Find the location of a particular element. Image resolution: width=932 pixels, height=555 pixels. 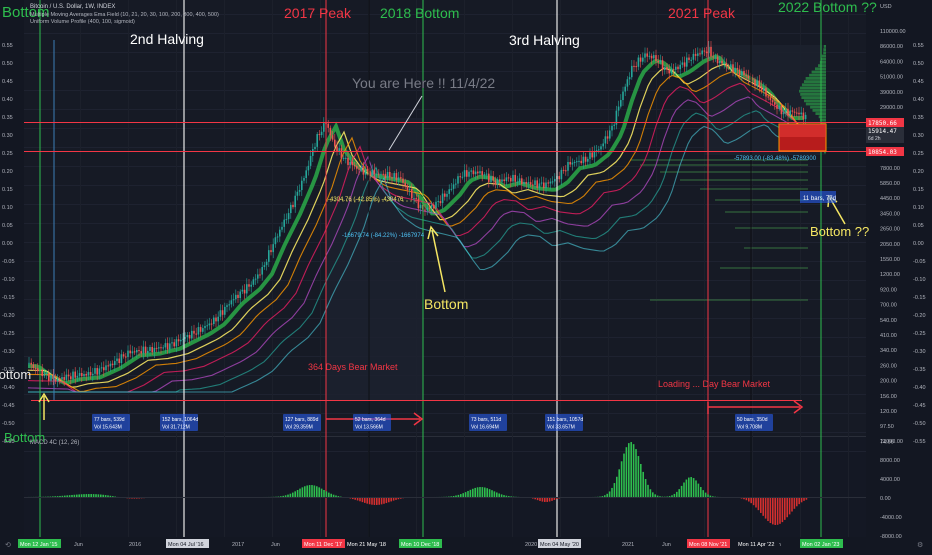

annotation-you-are-here: You are Here !! 11/4/22 is located at coordinates (423, 83).